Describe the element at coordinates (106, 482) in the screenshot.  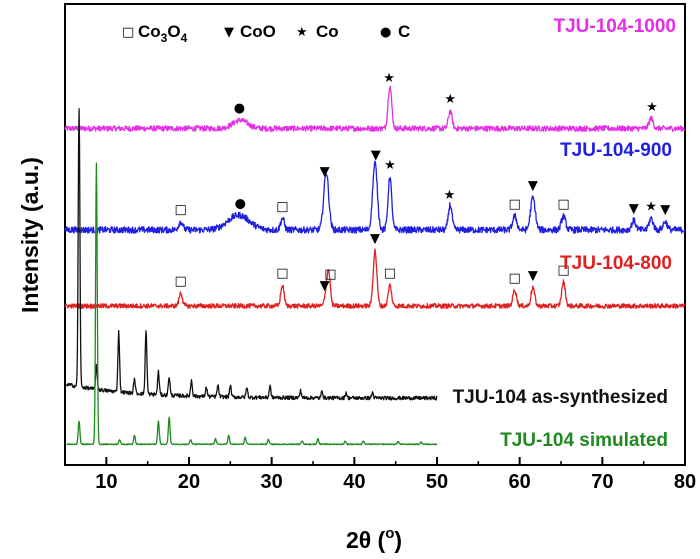
I see `x-tick-label: 10` at that location.